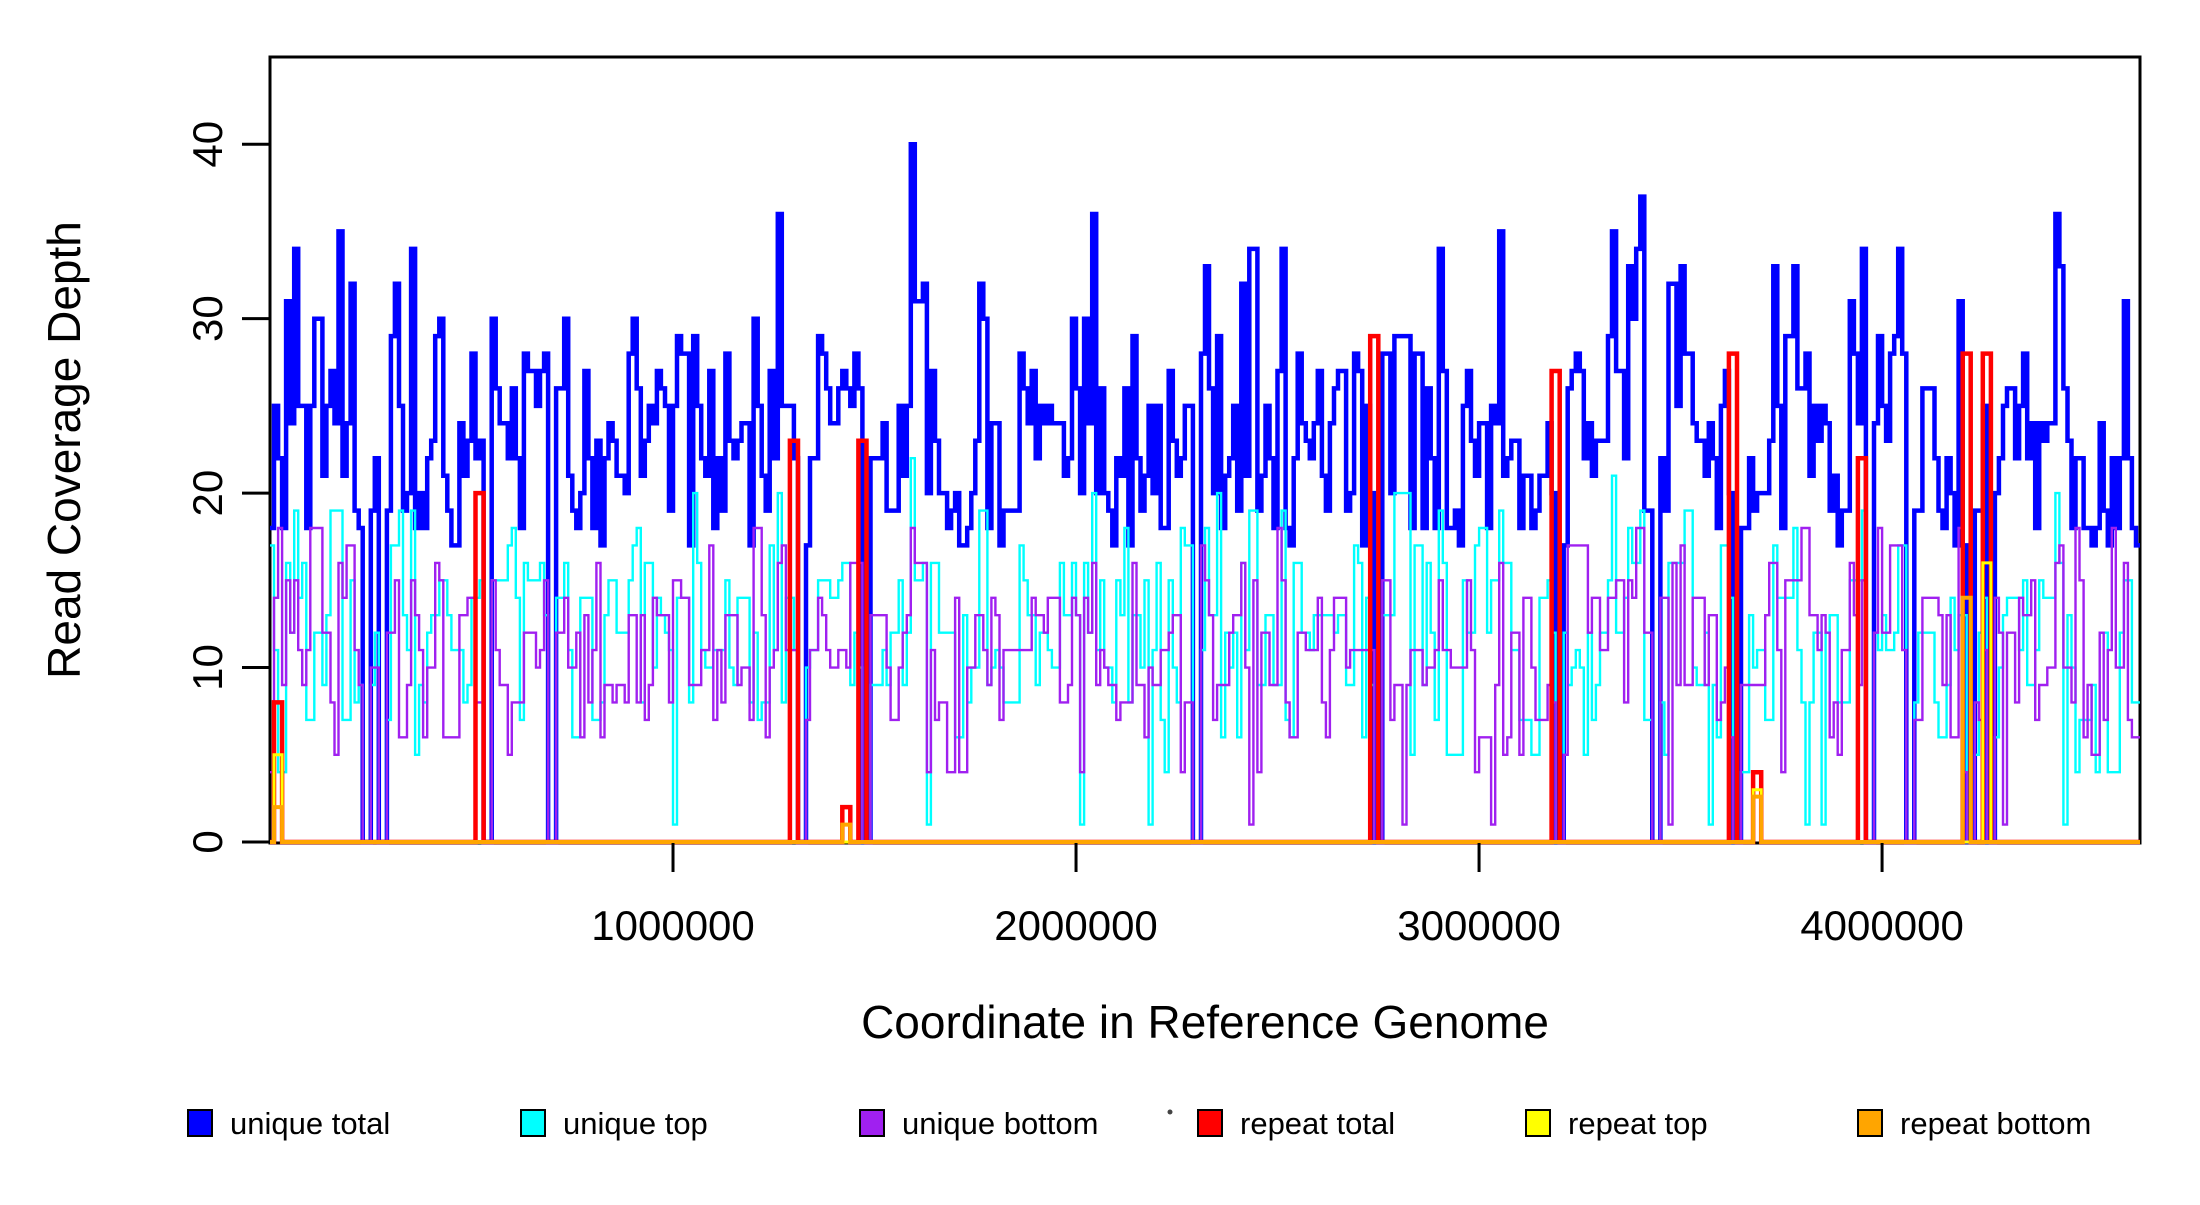 This screenshot has width=2200, height=1205. I want to click on x-tick-label: 4000000, so click(1882, 925).